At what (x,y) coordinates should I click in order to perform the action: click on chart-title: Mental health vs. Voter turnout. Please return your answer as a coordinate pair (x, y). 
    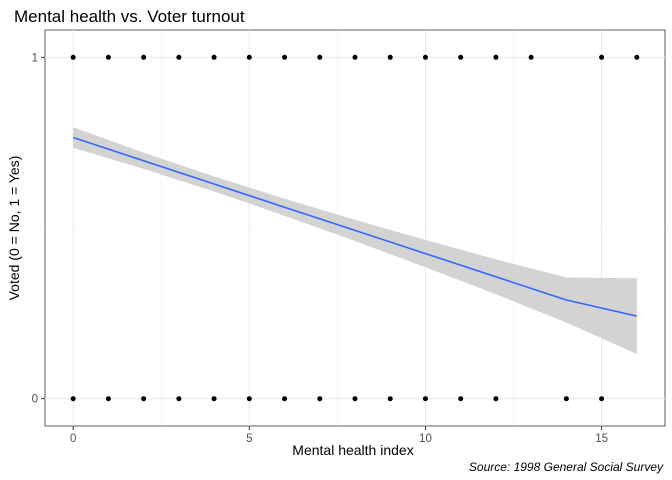
    Looking at the image, I should click on (129, 16).